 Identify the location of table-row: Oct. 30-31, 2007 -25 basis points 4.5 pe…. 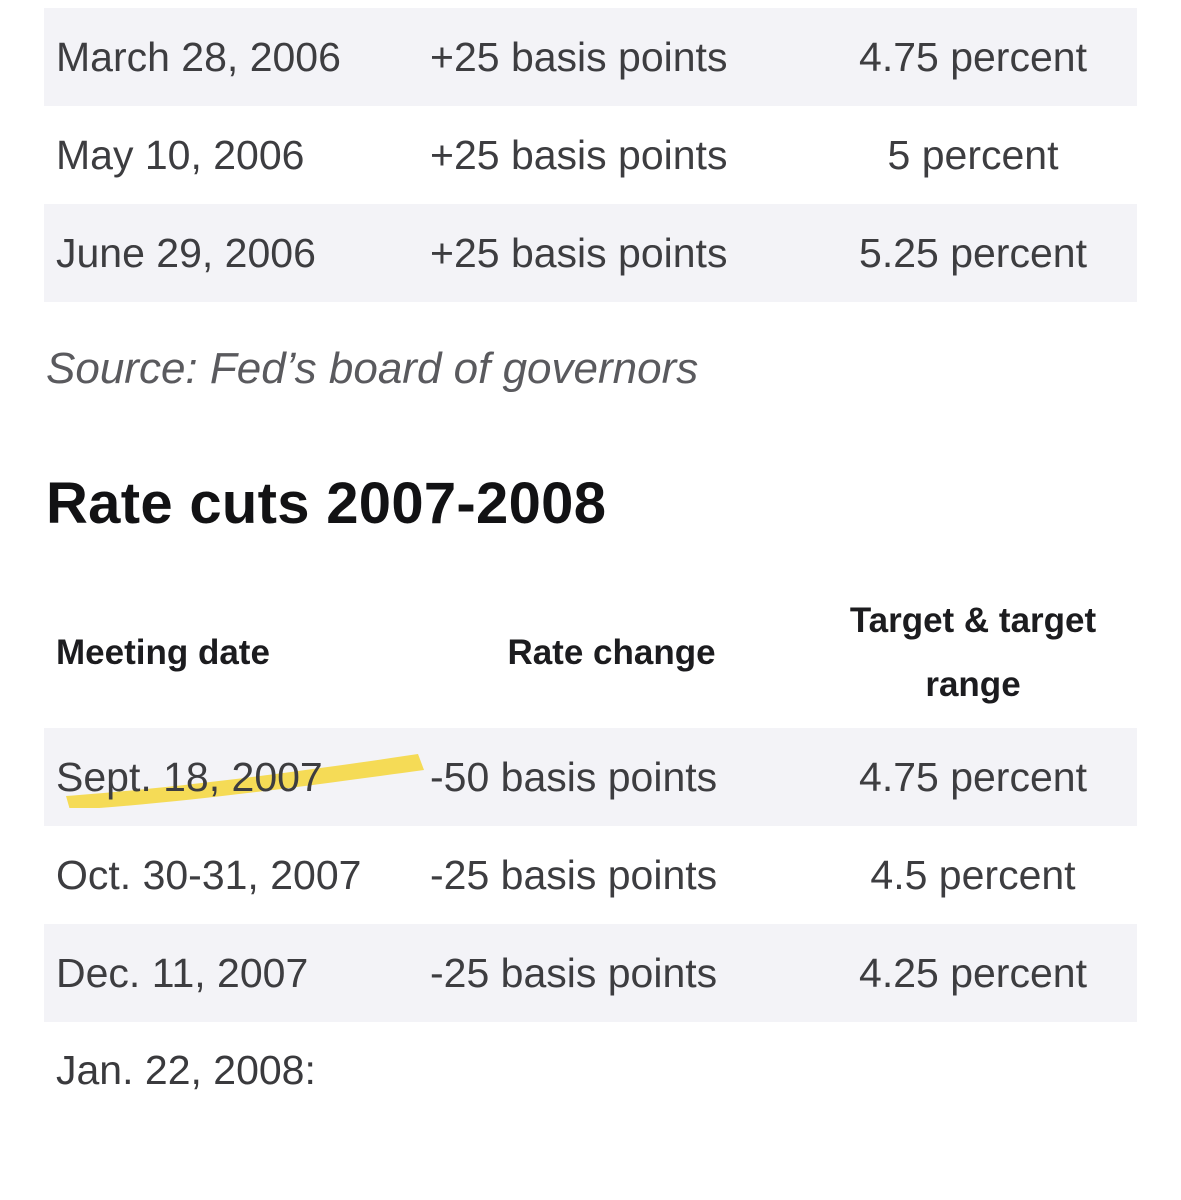
(590, 875).